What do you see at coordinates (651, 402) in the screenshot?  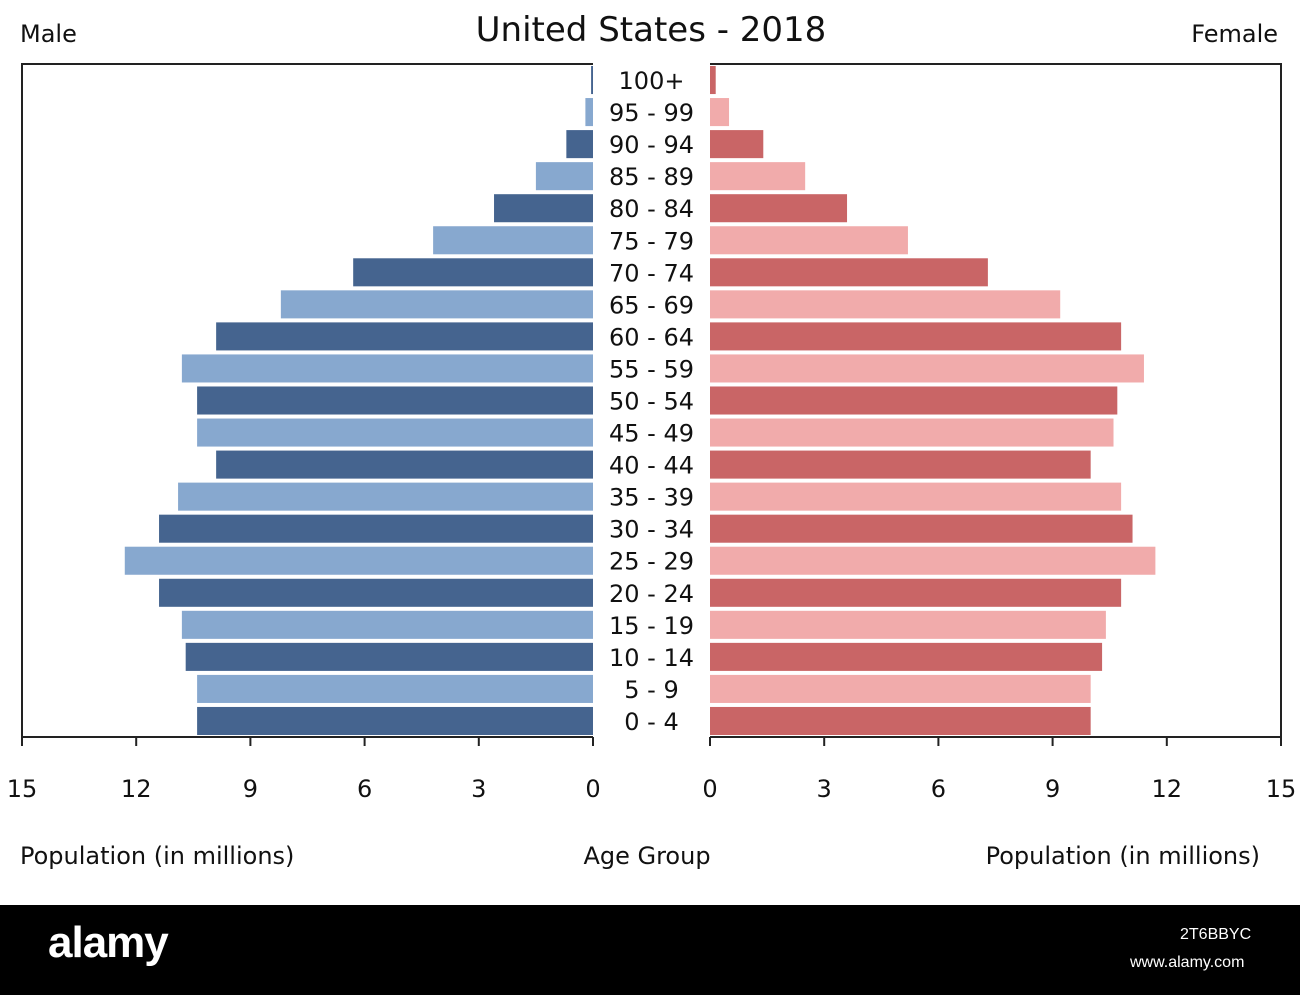 I see `age-group-tick-label: 50 - 54` at bounding box center [651, 402].